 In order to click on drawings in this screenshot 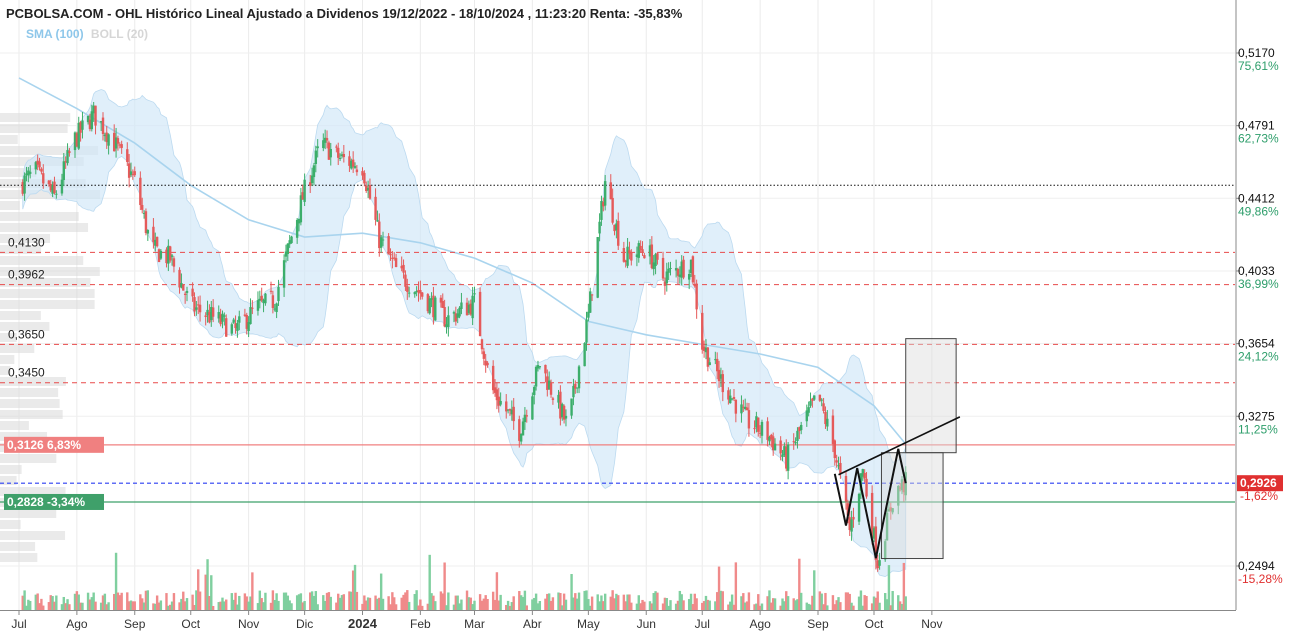, I will do `click(897, 449)`.